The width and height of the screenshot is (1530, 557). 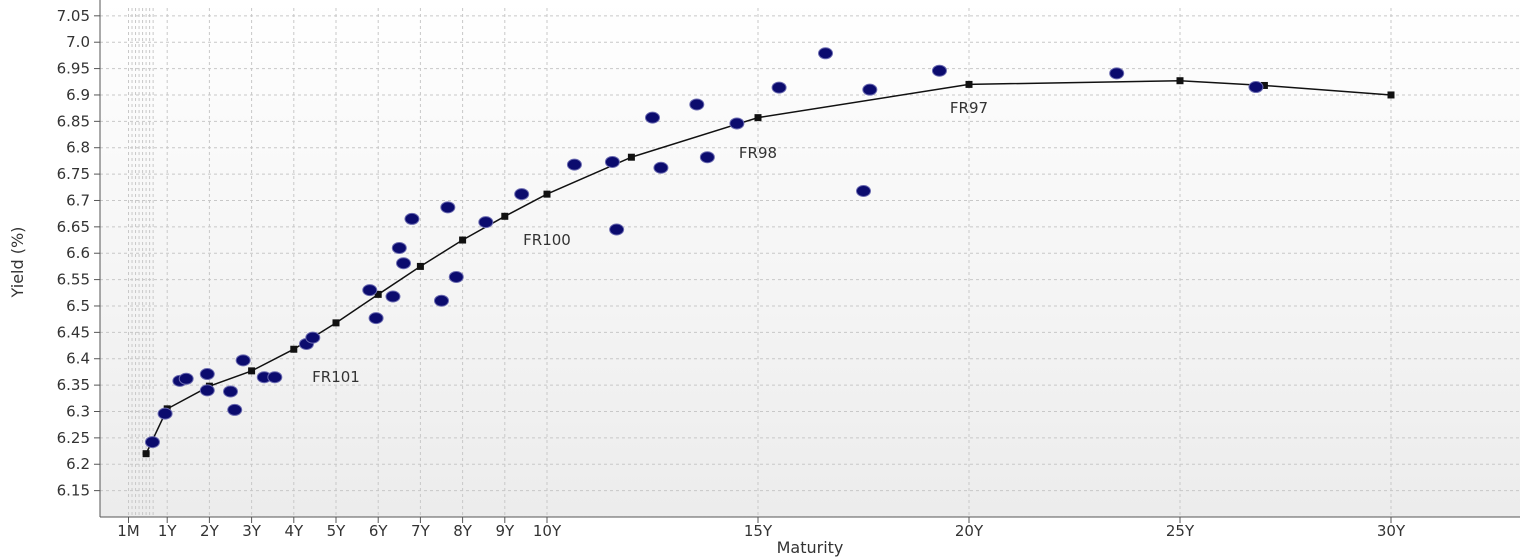 What do you see at coordinates (78, 411) in the screenshot?
I see `y-tick-label: 6.3` at bounding box center [78, 411].